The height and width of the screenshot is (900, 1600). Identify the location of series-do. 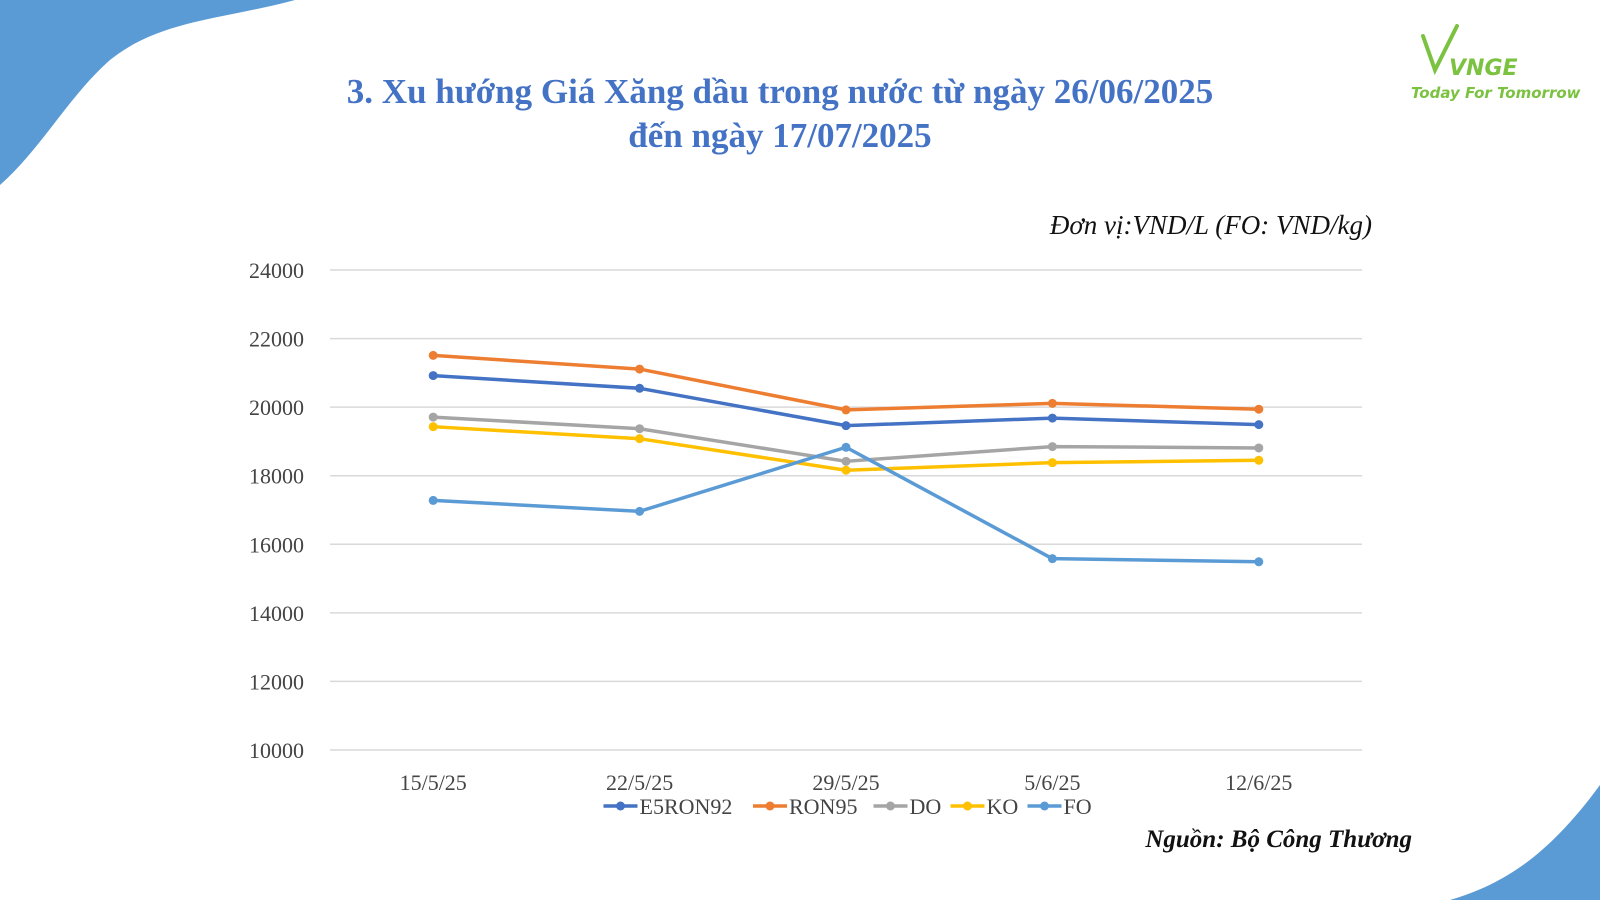
(846, 439).